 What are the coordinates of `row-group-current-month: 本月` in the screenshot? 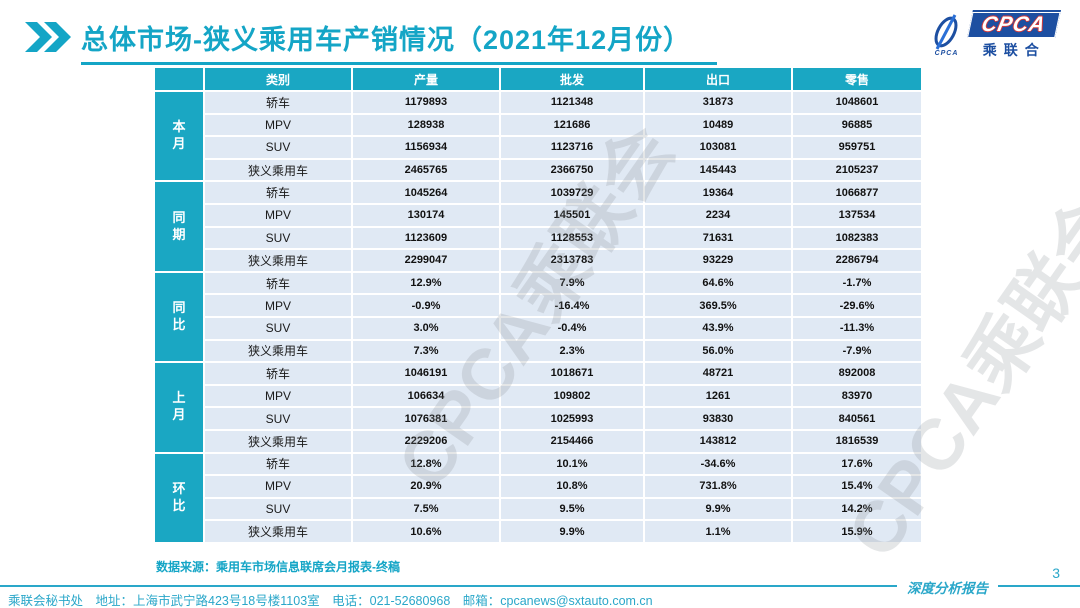 It's located at (179, 136).